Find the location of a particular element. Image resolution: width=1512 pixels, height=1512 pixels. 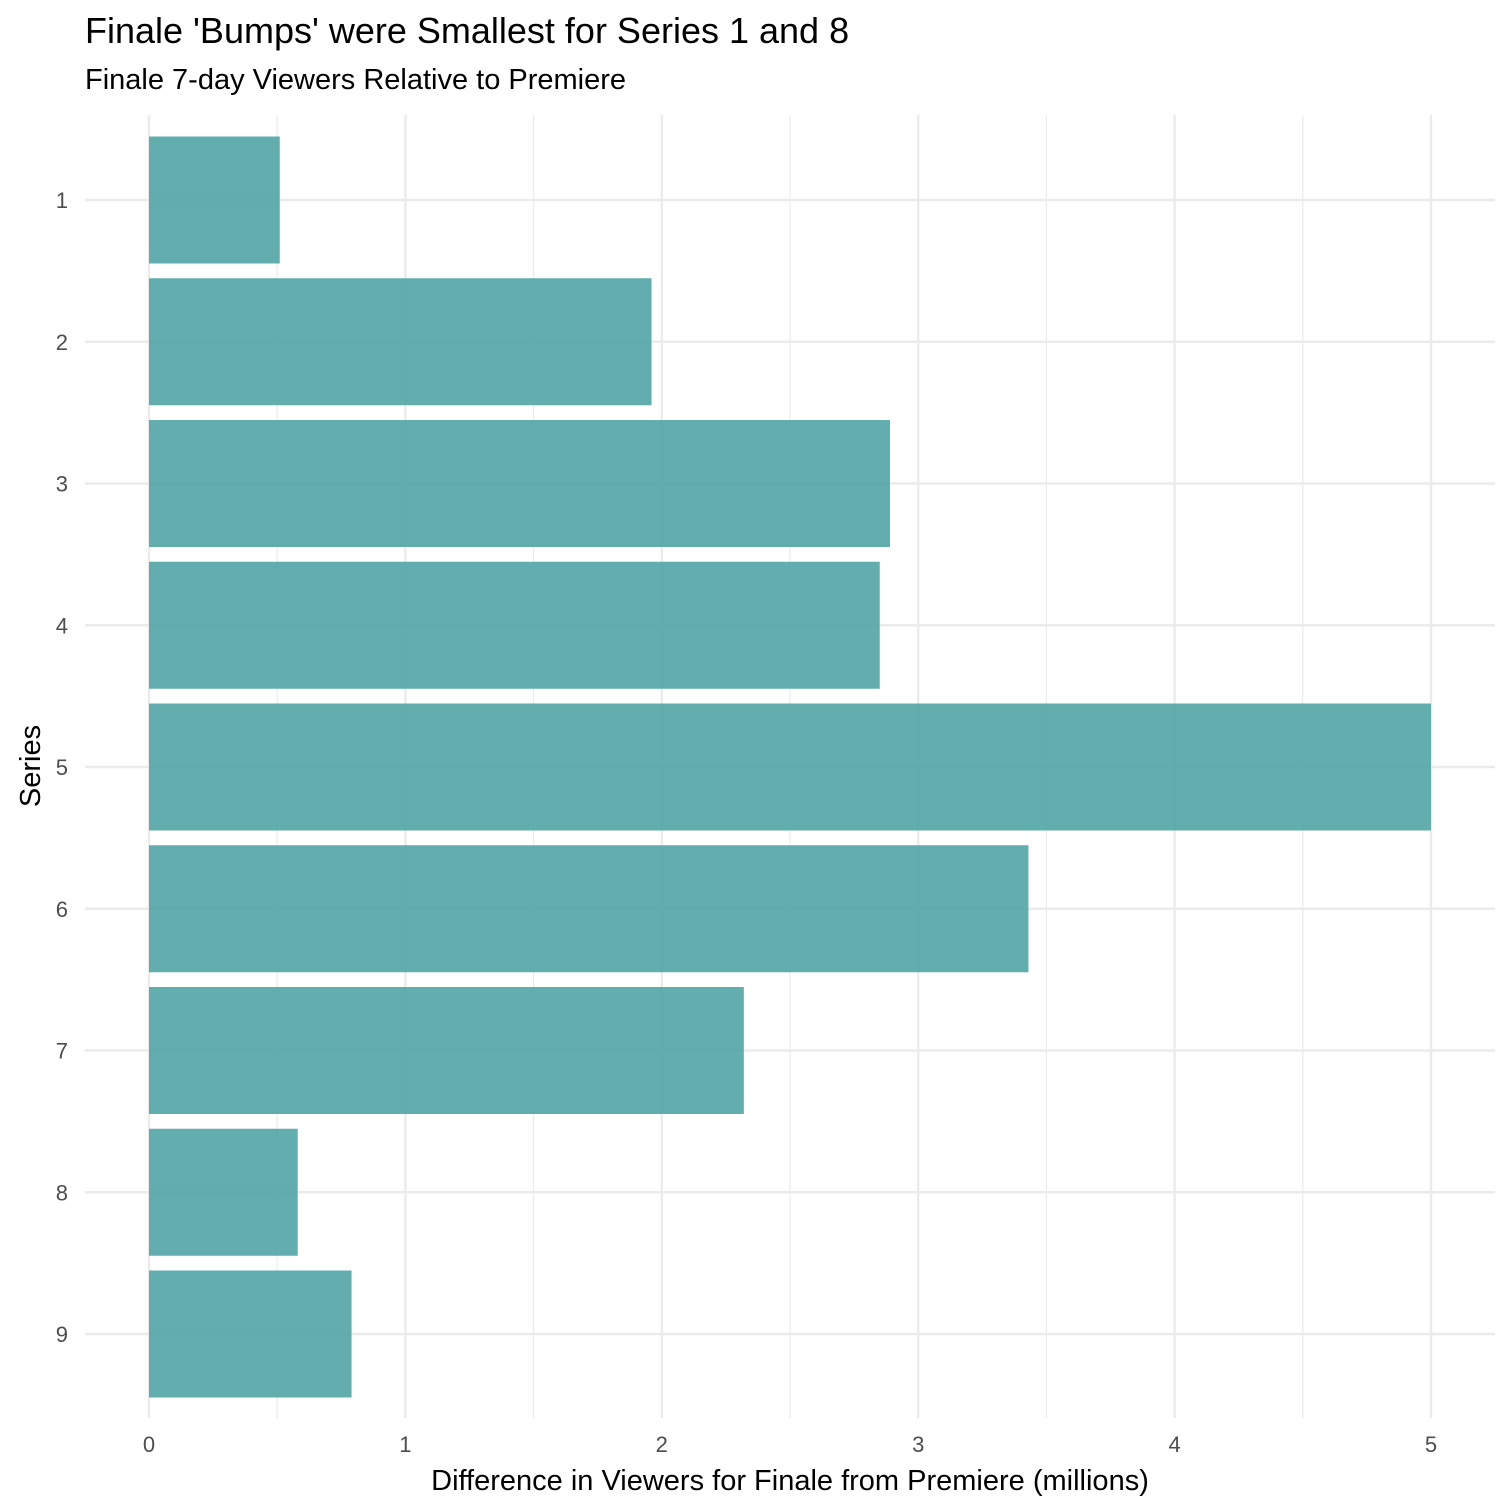

y-tick-label: 5 is located at coordinates (62, 767).